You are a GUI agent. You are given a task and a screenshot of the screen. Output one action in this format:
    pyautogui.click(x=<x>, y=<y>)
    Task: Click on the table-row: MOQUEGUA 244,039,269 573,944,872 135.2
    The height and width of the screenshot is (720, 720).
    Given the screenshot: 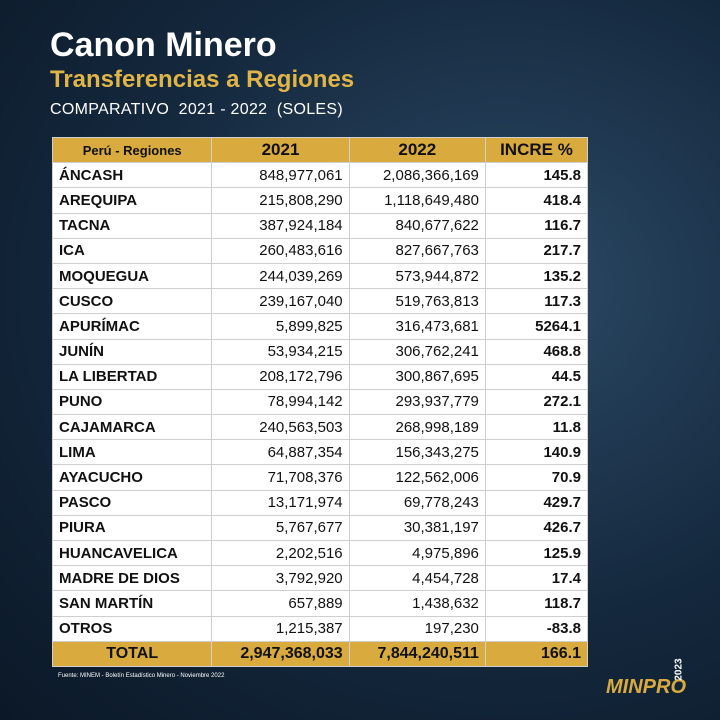 What is the action you would take?
    pyautogui.click(x=320, y=276)
    